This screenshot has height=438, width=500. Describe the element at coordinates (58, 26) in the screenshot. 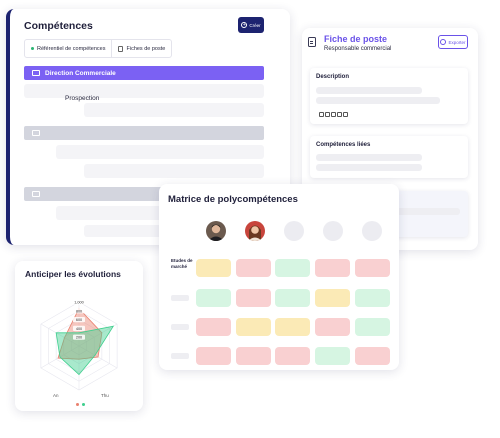

I see `competences-title: Compétences` at that location.